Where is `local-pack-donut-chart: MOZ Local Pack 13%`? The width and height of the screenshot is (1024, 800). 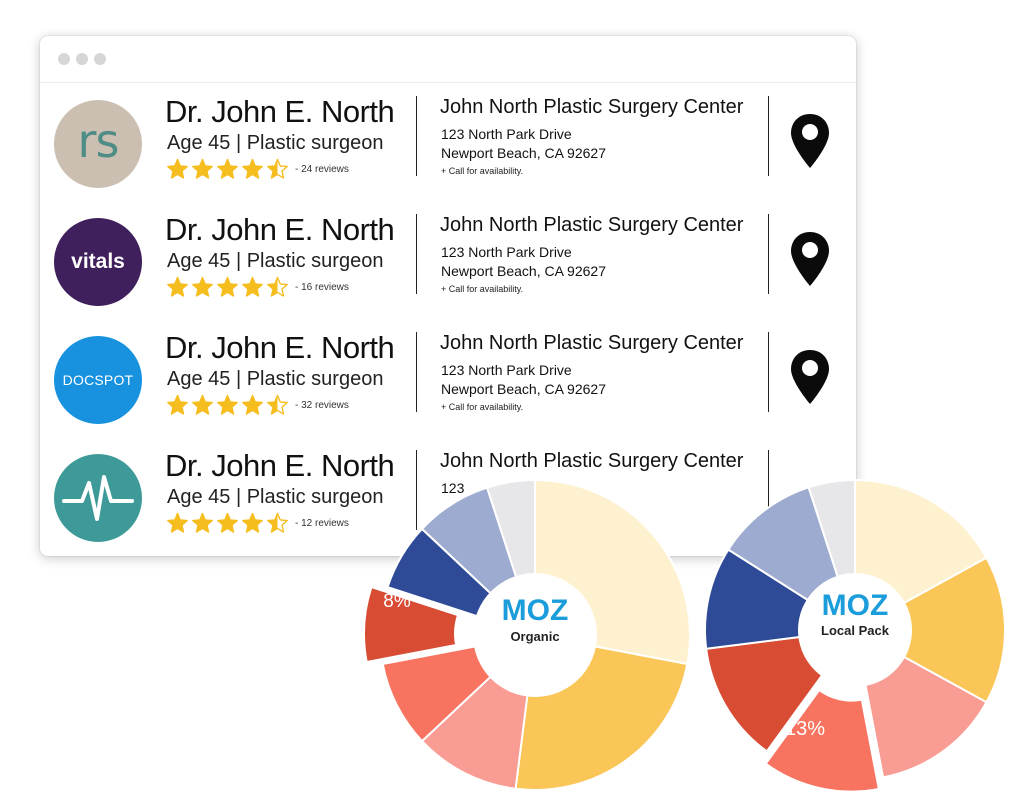
local-pack-donut-chart: MOZ Local Pack 13% is located at coordinates (855, 635).